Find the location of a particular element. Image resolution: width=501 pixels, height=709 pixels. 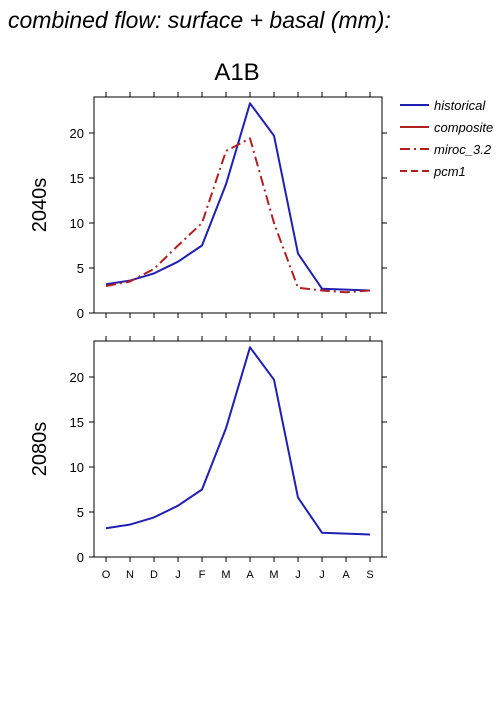

legend-label: pcm1 is located at coordinates (449, 171).